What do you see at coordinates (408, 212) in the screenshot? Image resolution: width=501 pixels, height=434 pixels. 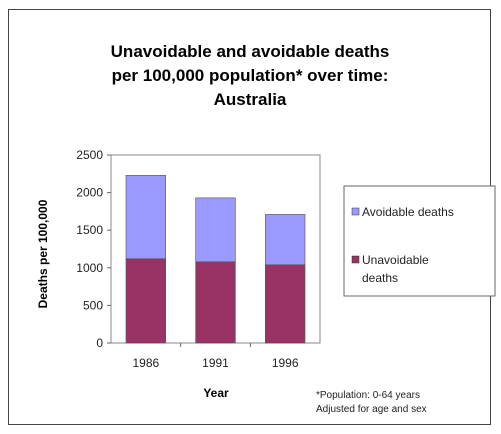 I see `legend-label-avoidable: Avoidable deaths` at bounding box center [408, 212].